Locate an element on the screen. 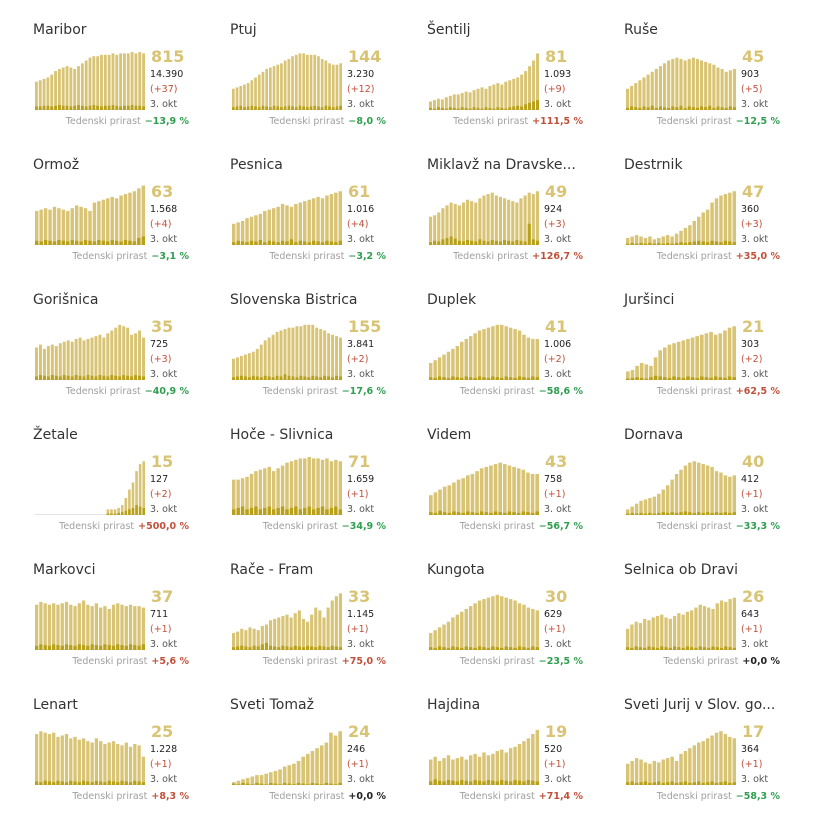  total-value: 3.841 is located at coordinates (361, 344).